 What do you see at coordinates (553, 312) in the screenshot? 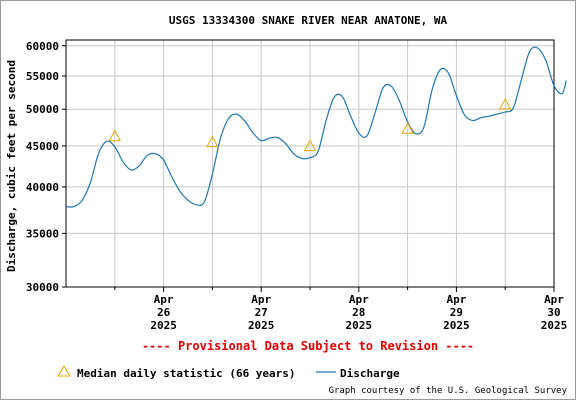
I see `x-tick-day: 30` at bounding box center [553, 312].